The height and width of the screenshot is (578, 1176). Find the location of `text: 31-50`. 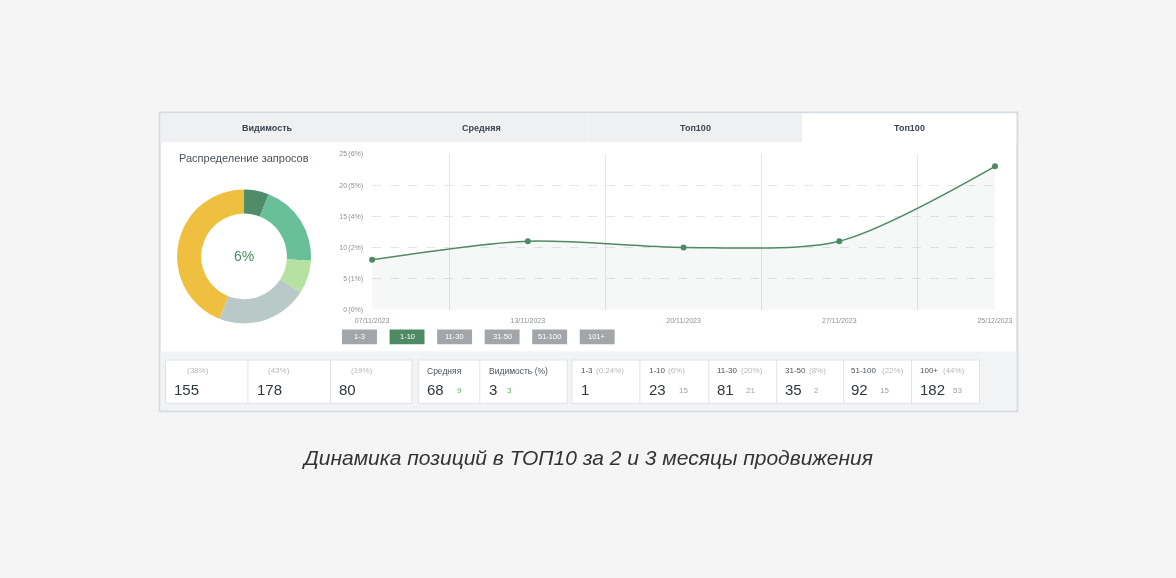

text: 31-50 is located at coordinates (796, 370).